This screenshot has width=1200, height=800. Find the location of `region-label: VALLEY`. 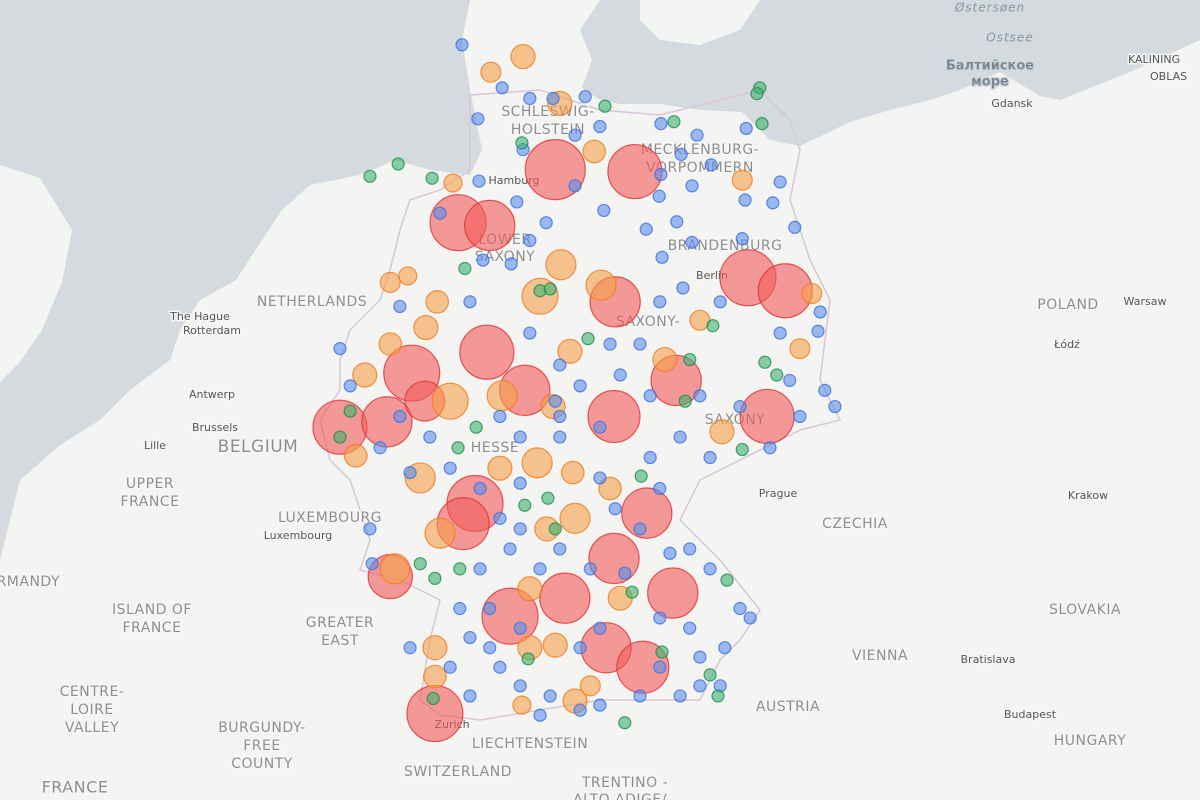

region-label: VALLEY is located at coordinates (92, 728).